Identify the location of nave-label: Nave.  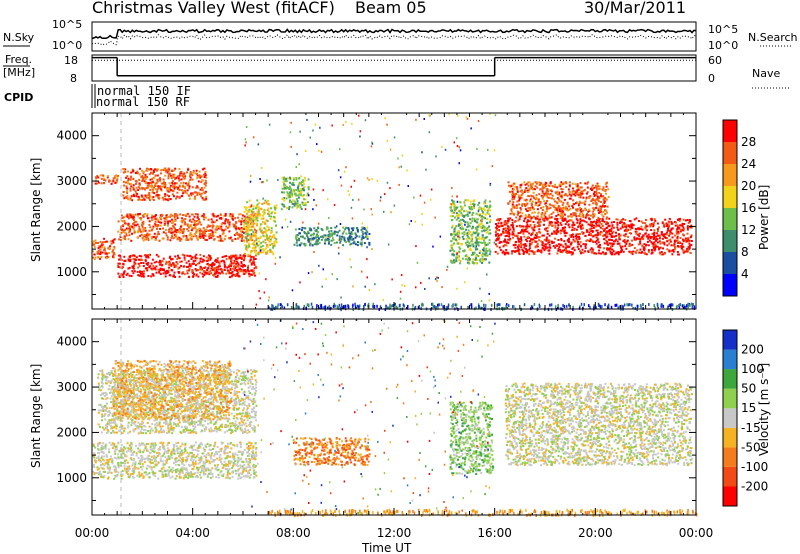
(766, 73).